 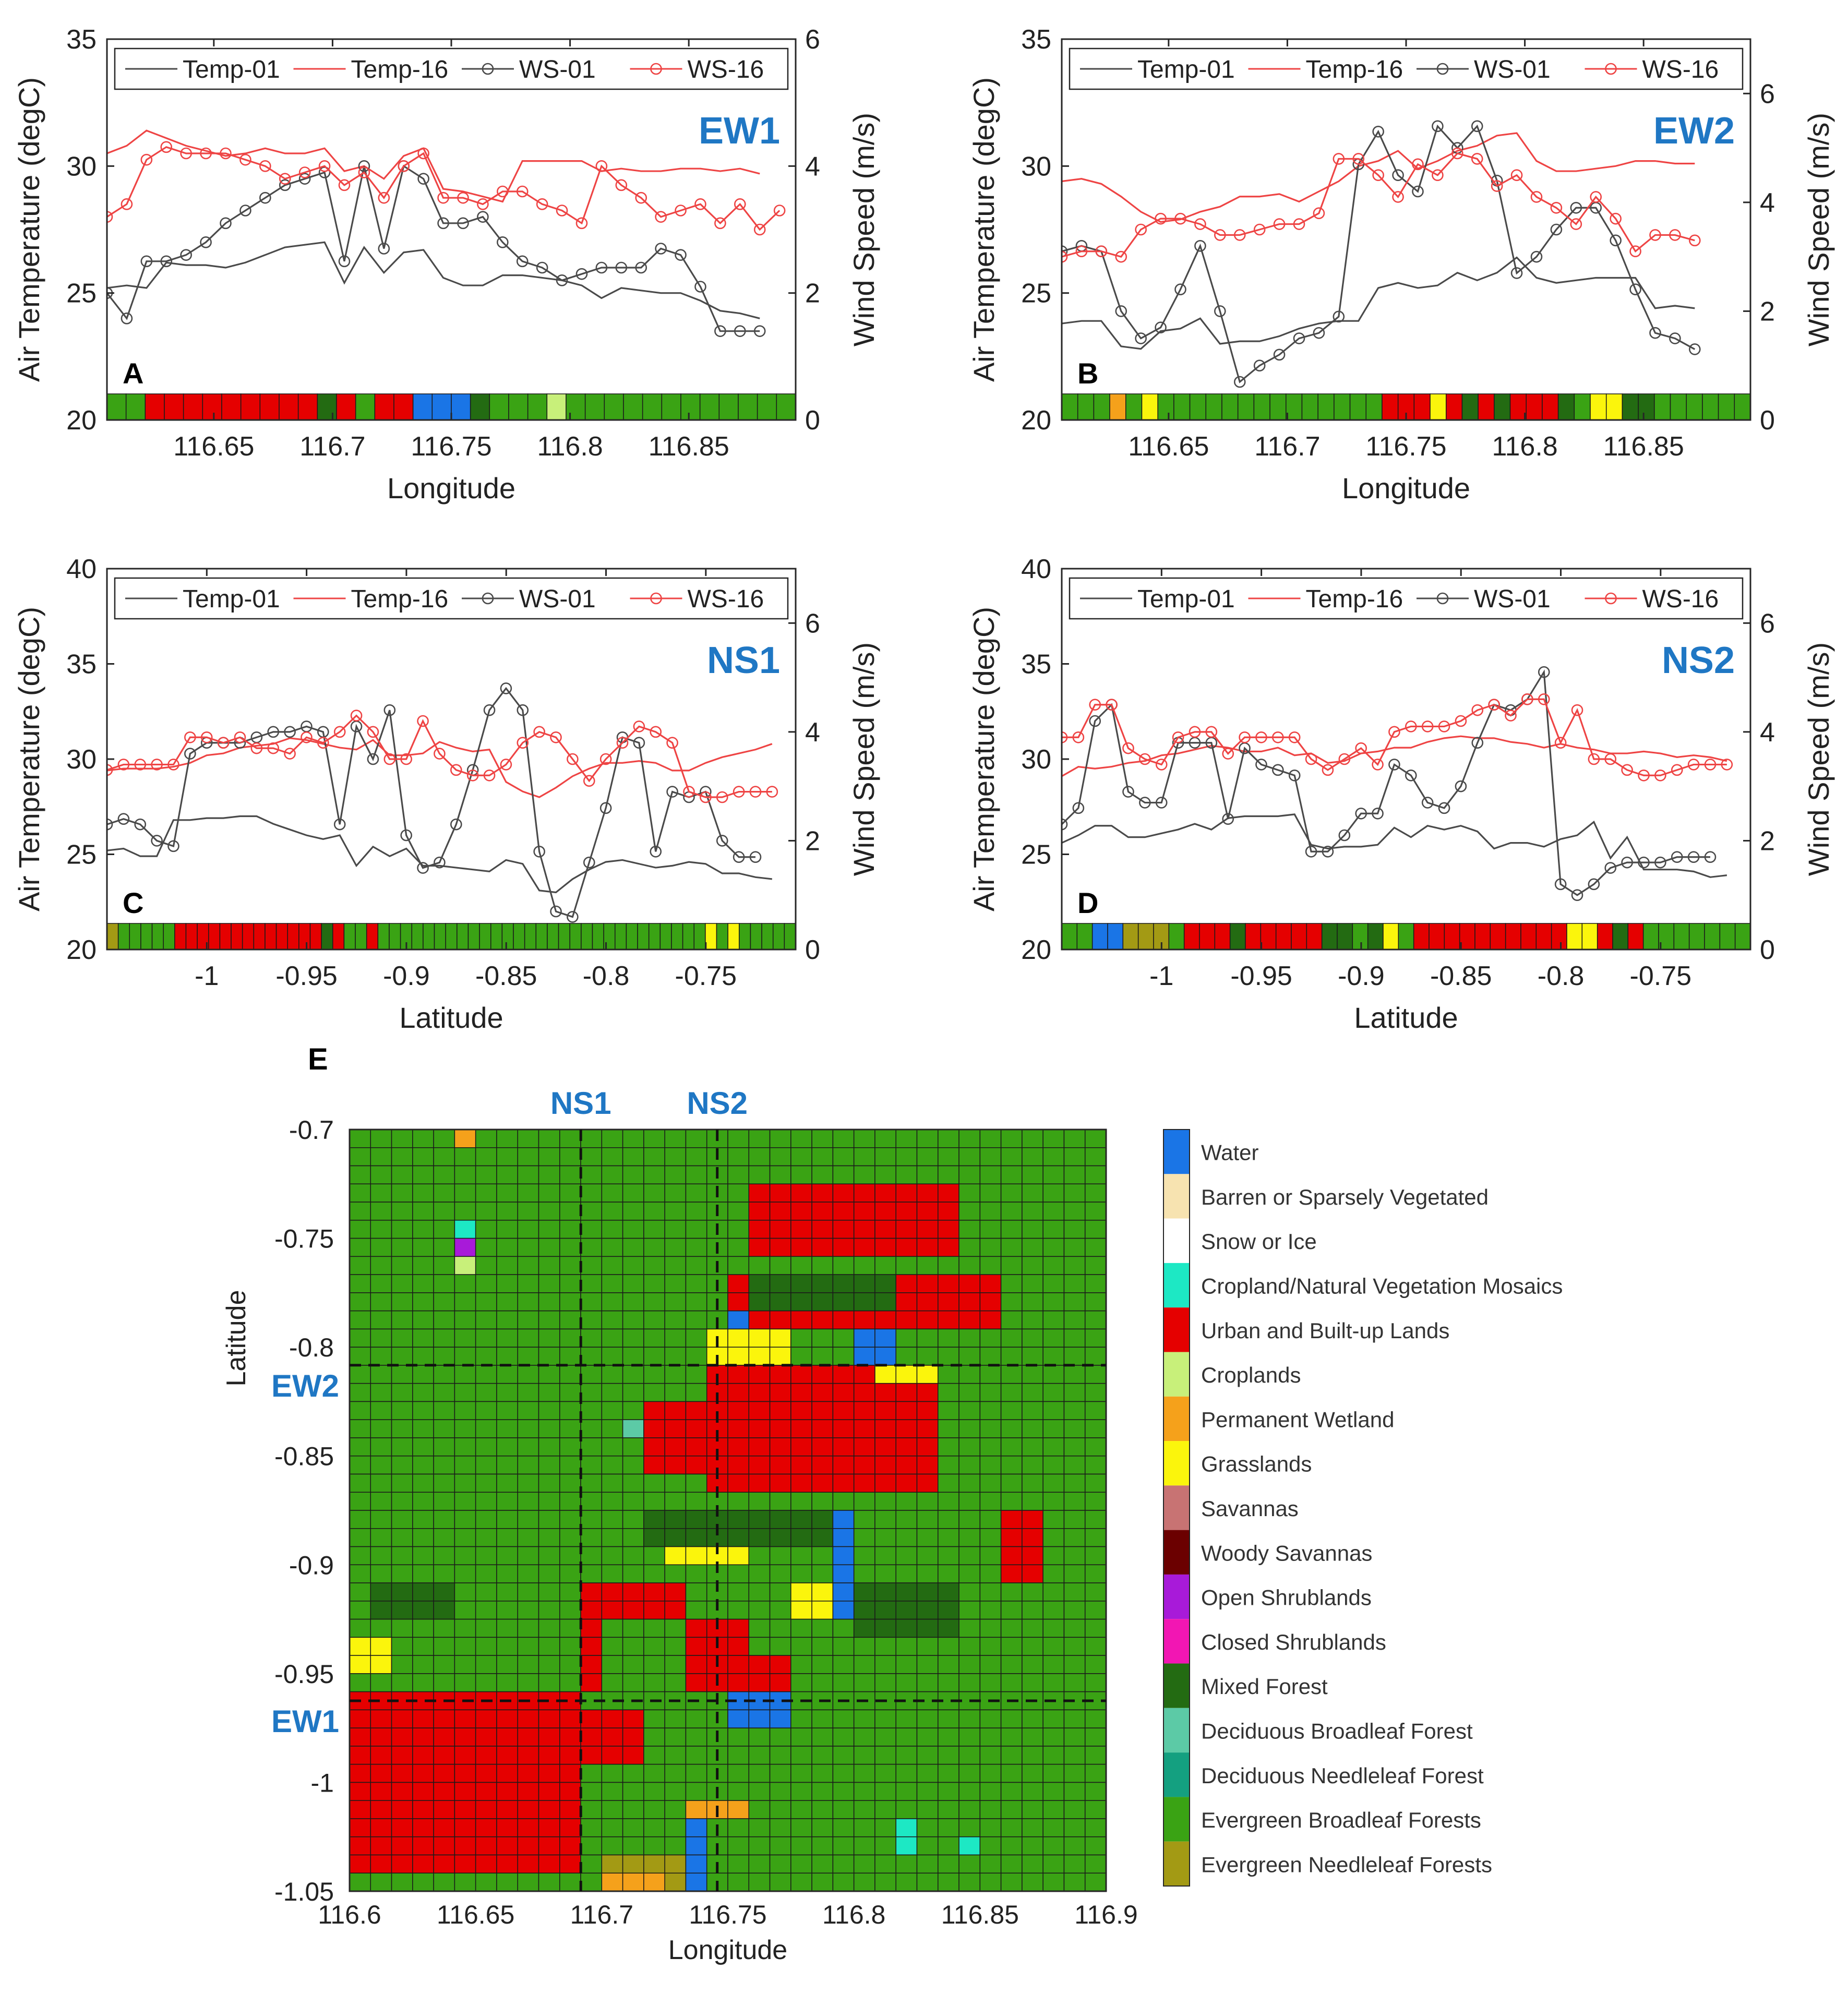 I want to click on panel-letter: C, so click(x=133, y=902).